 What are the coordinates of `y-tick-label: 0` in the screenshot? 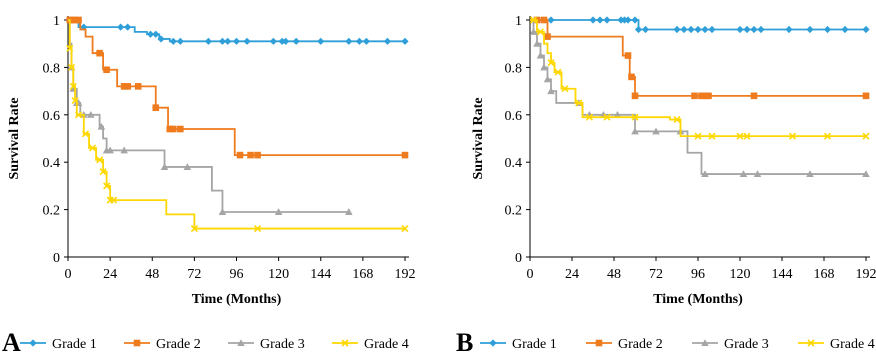 It's located at (56, 258).